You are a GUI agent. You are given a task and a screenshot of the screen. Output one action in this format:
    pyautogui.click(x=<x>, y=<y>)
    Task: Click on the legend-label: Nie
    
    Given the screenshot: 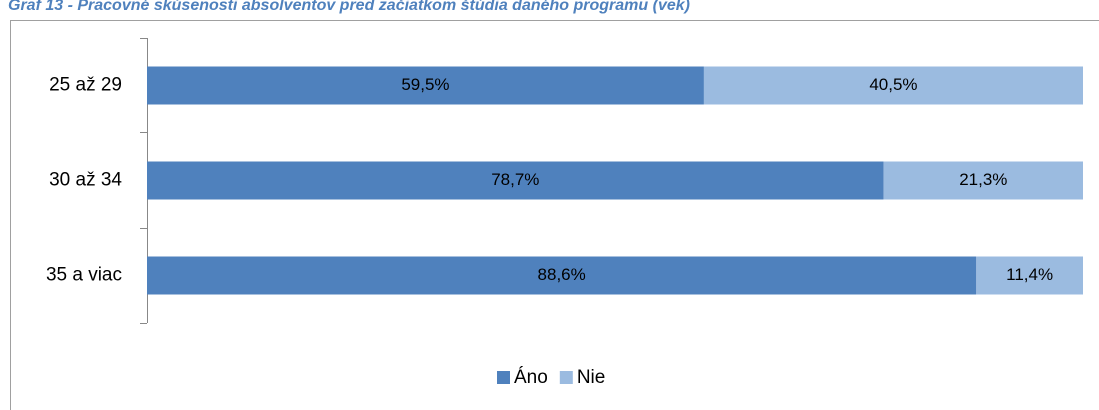 What is the action you would take?
    pyautogui.click(x=591, y=377)
    